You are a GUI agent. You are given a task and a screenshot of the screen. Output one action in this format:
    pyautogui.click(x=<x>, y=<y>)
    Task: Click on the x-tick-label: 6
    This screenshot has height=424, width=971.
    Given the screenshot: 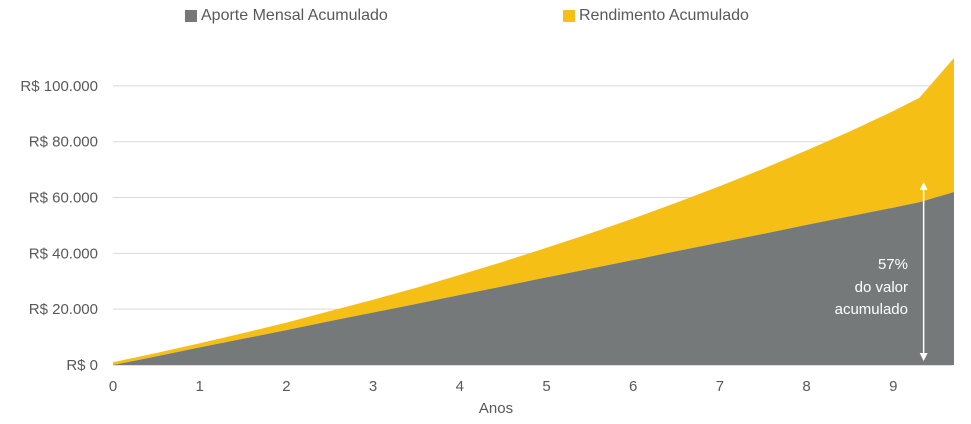 What is the action you would take?
    pyautogui.click(x=633, y=386)
    